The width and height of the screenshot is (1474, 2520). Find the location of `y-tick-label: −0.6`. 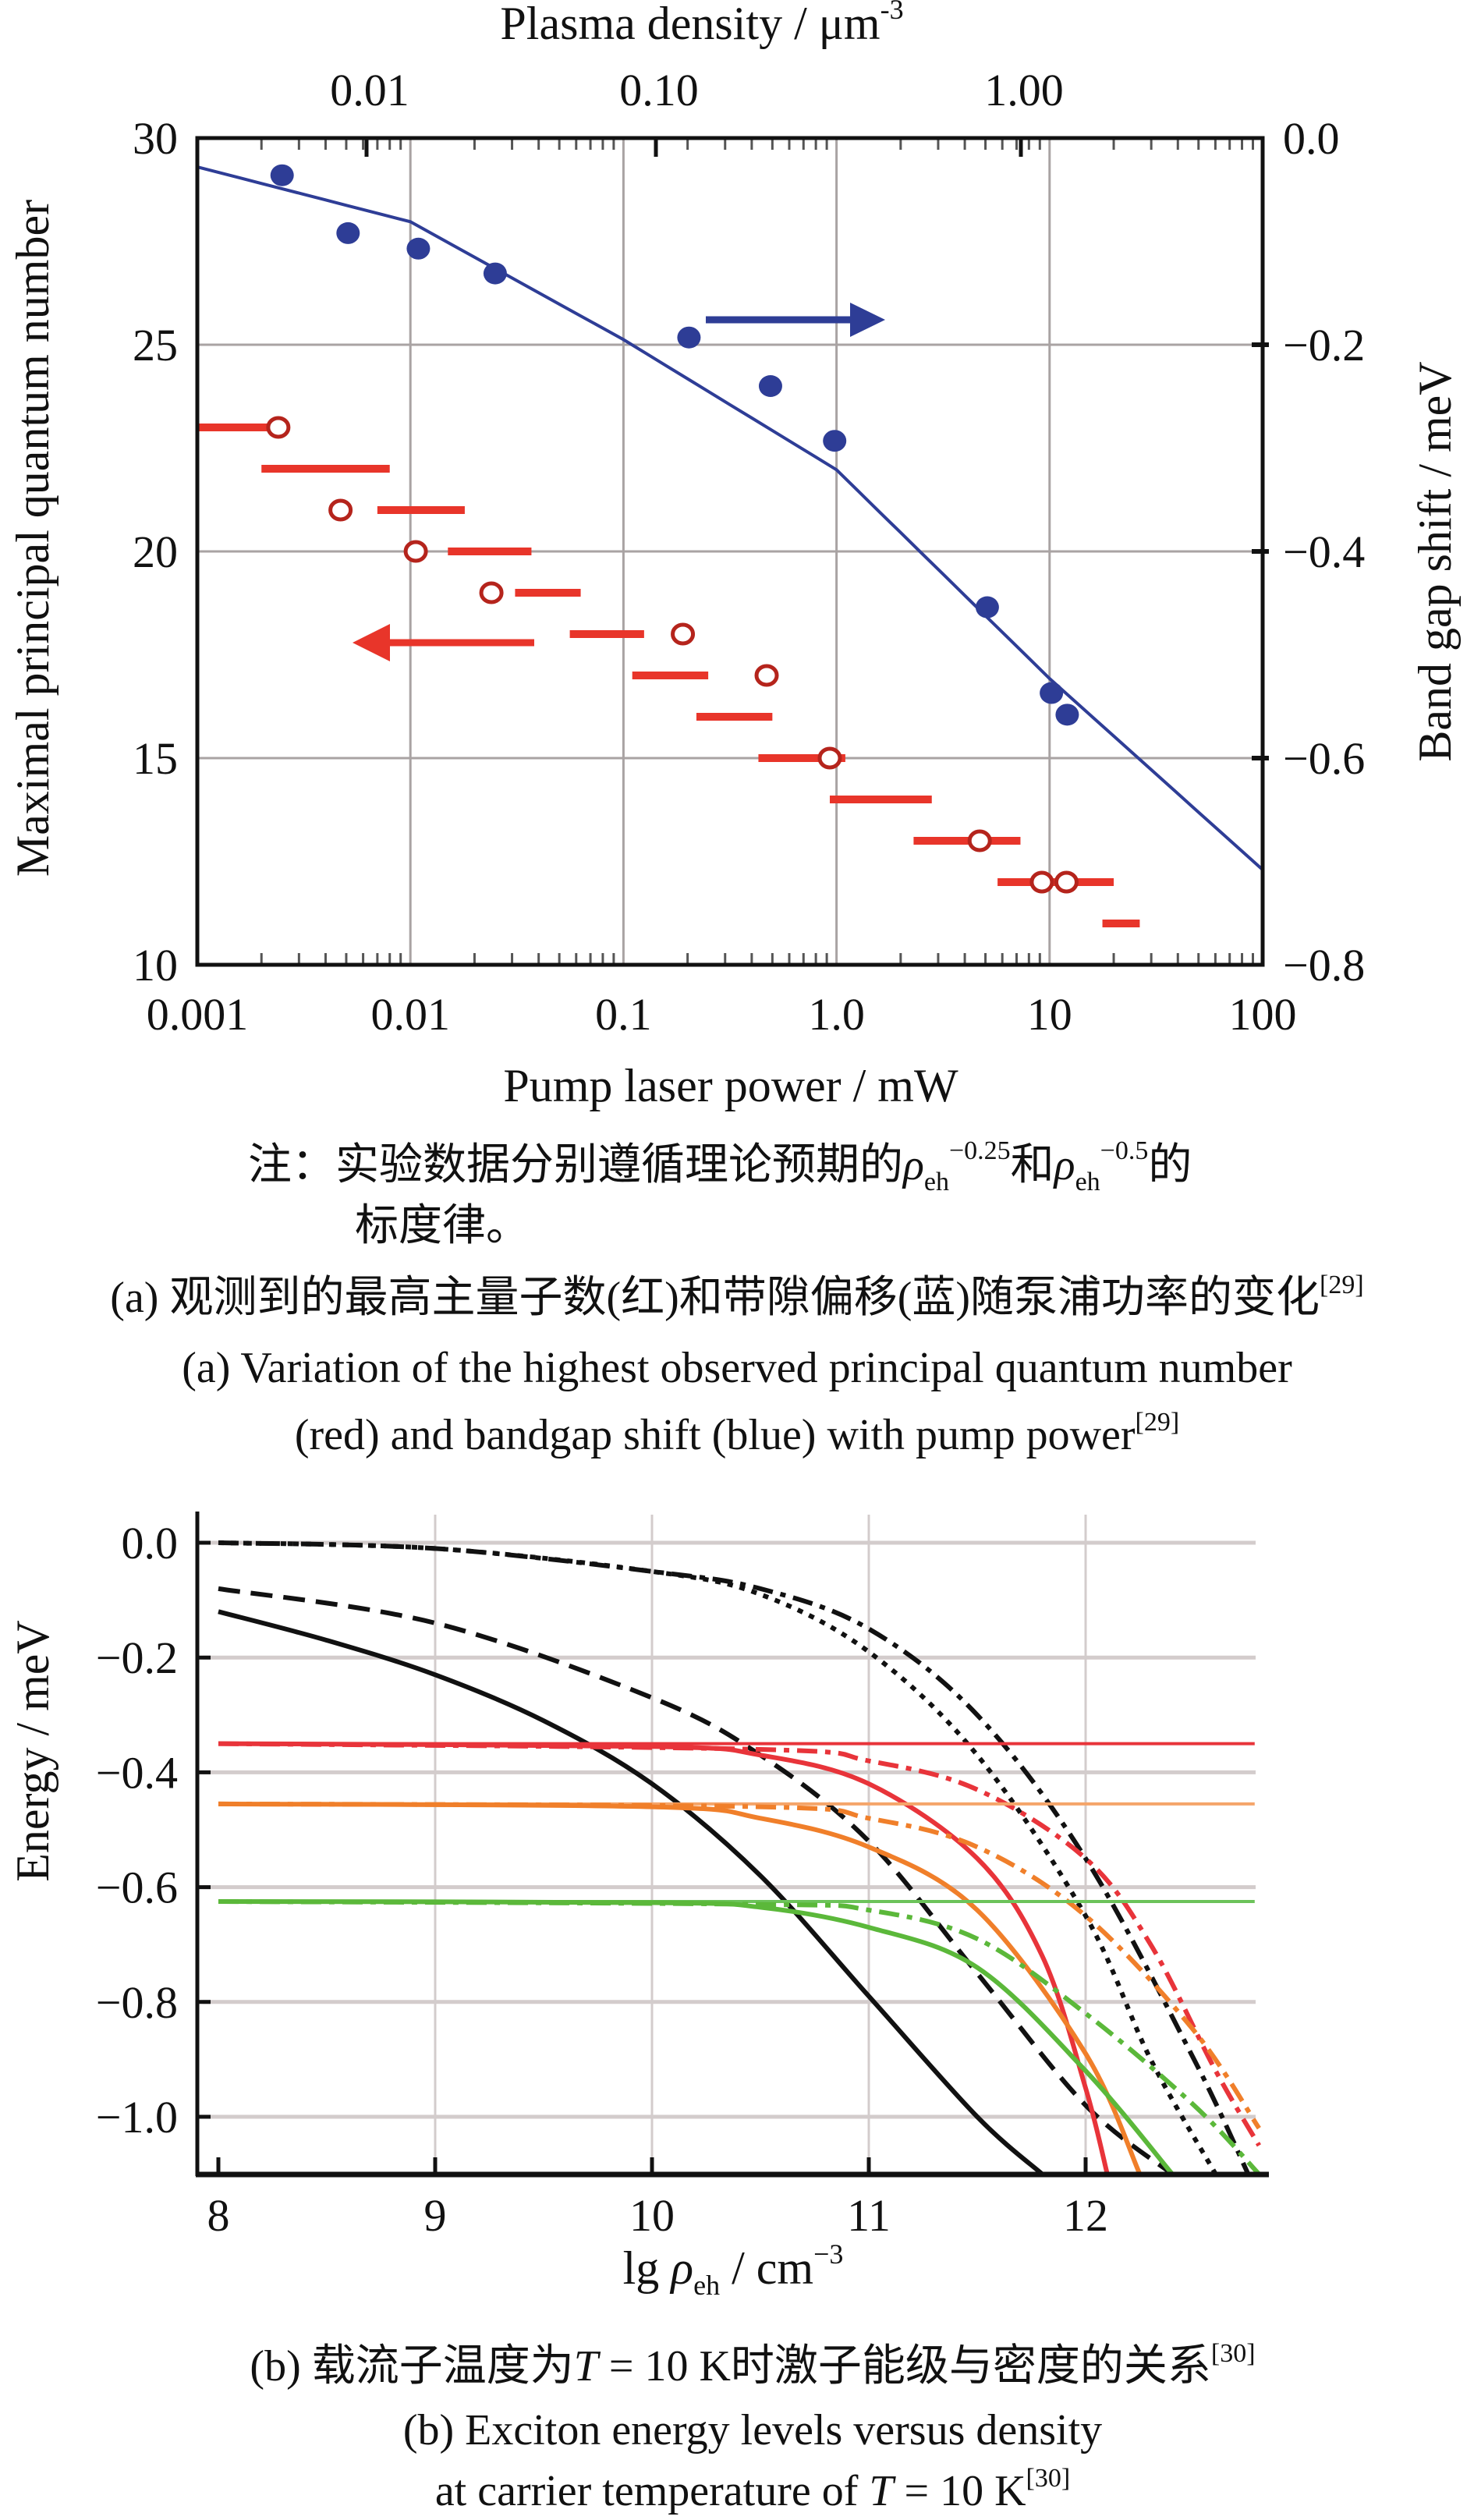

y-tick-label: −0.6 is located at coordinates (137, 1888).